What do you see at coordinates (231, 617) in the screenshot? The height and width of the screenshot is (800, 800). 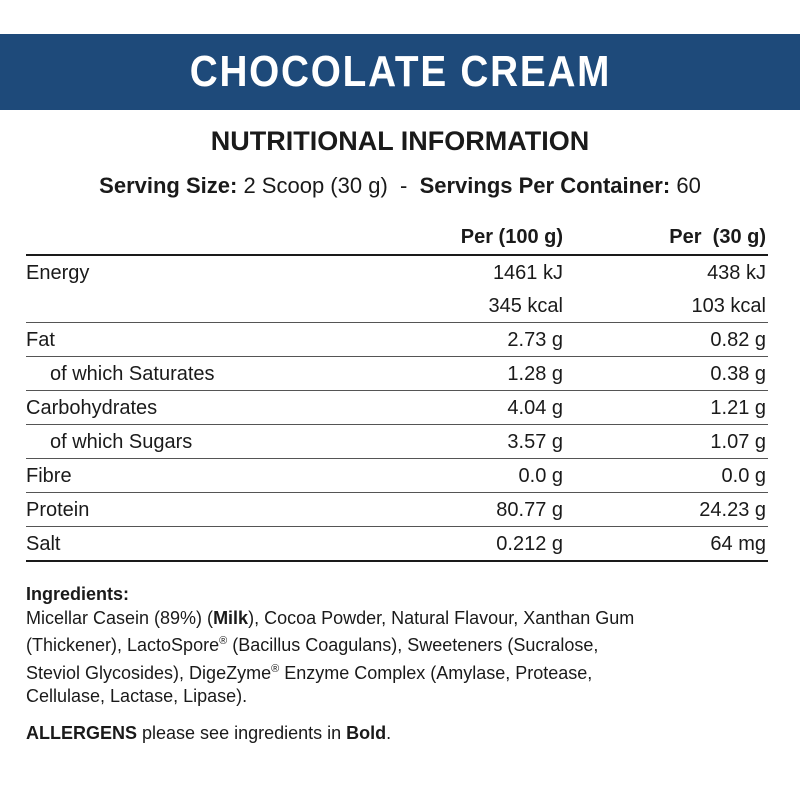 I see `allergen-milk: Milk` at bounding box center [231, 617].